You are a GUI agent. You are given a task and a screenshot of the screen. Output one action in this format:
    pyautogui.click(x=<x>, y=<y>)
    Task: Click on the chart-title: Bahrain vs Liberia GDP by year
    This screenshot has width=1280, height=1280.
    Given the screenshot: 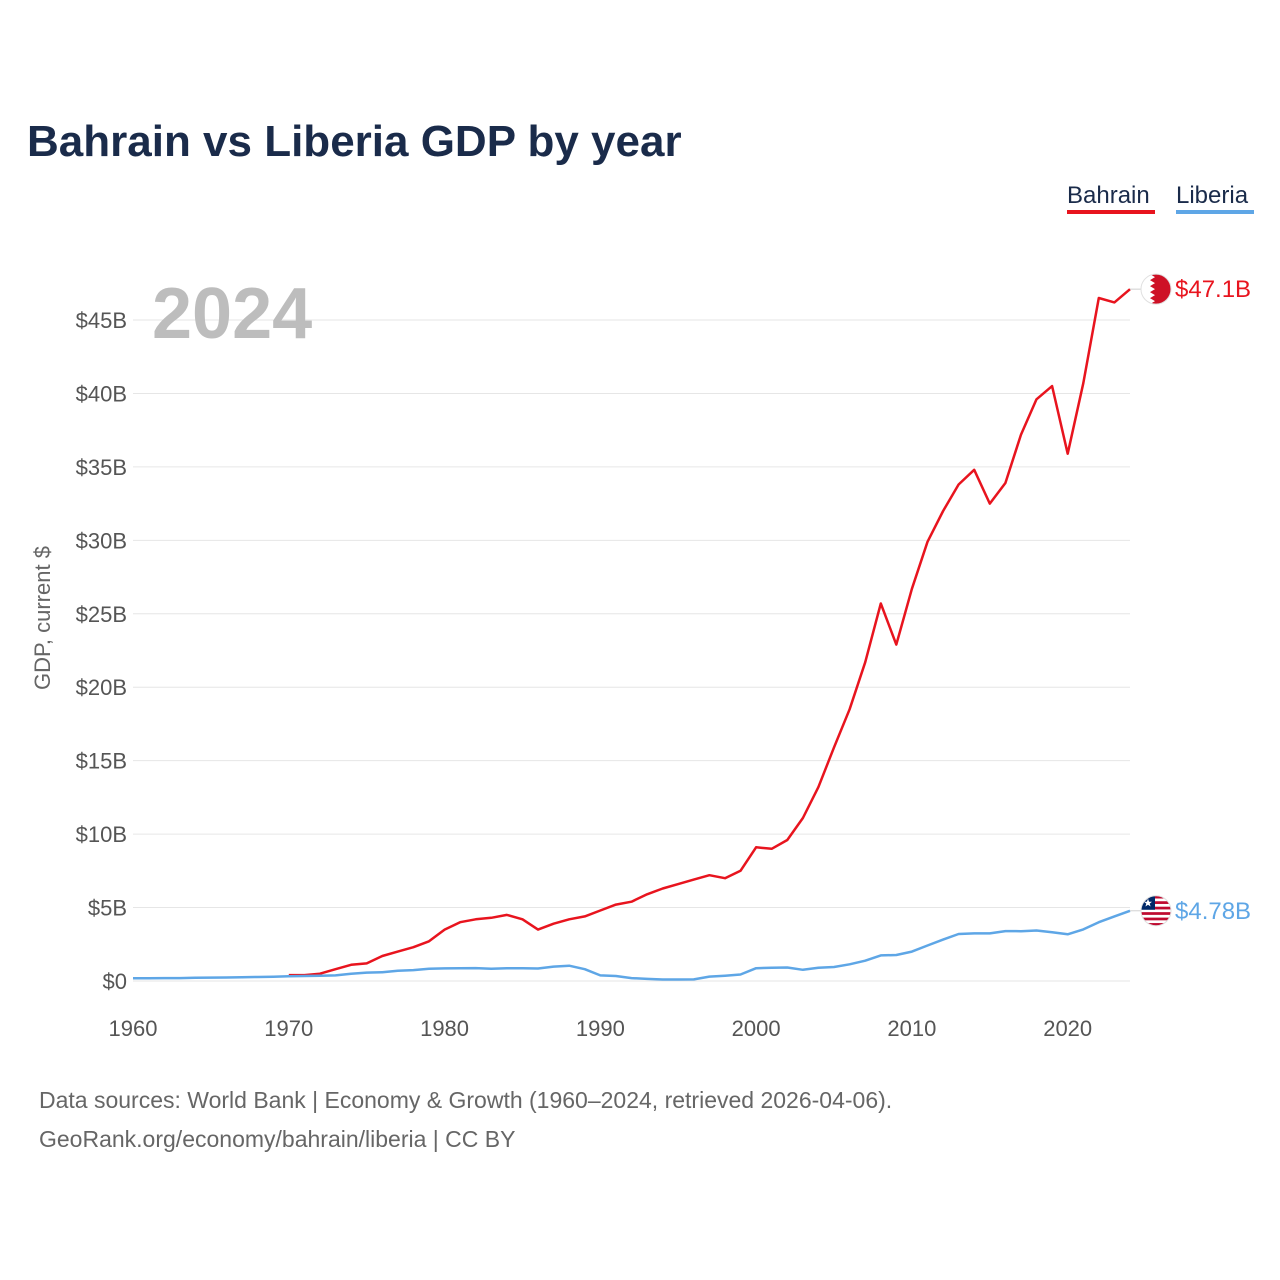 What is the action you would take?
    pyautogui.click(x=354, y=141)
    